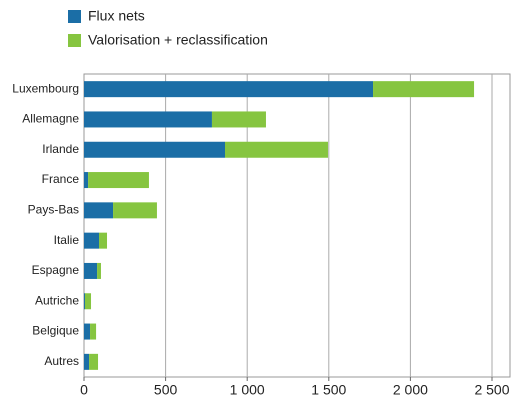  What do you see at coordinates (45, 88) in the screenshot?
I see `y-tick-label: Luxembourg` at bounding box center [45, 88].